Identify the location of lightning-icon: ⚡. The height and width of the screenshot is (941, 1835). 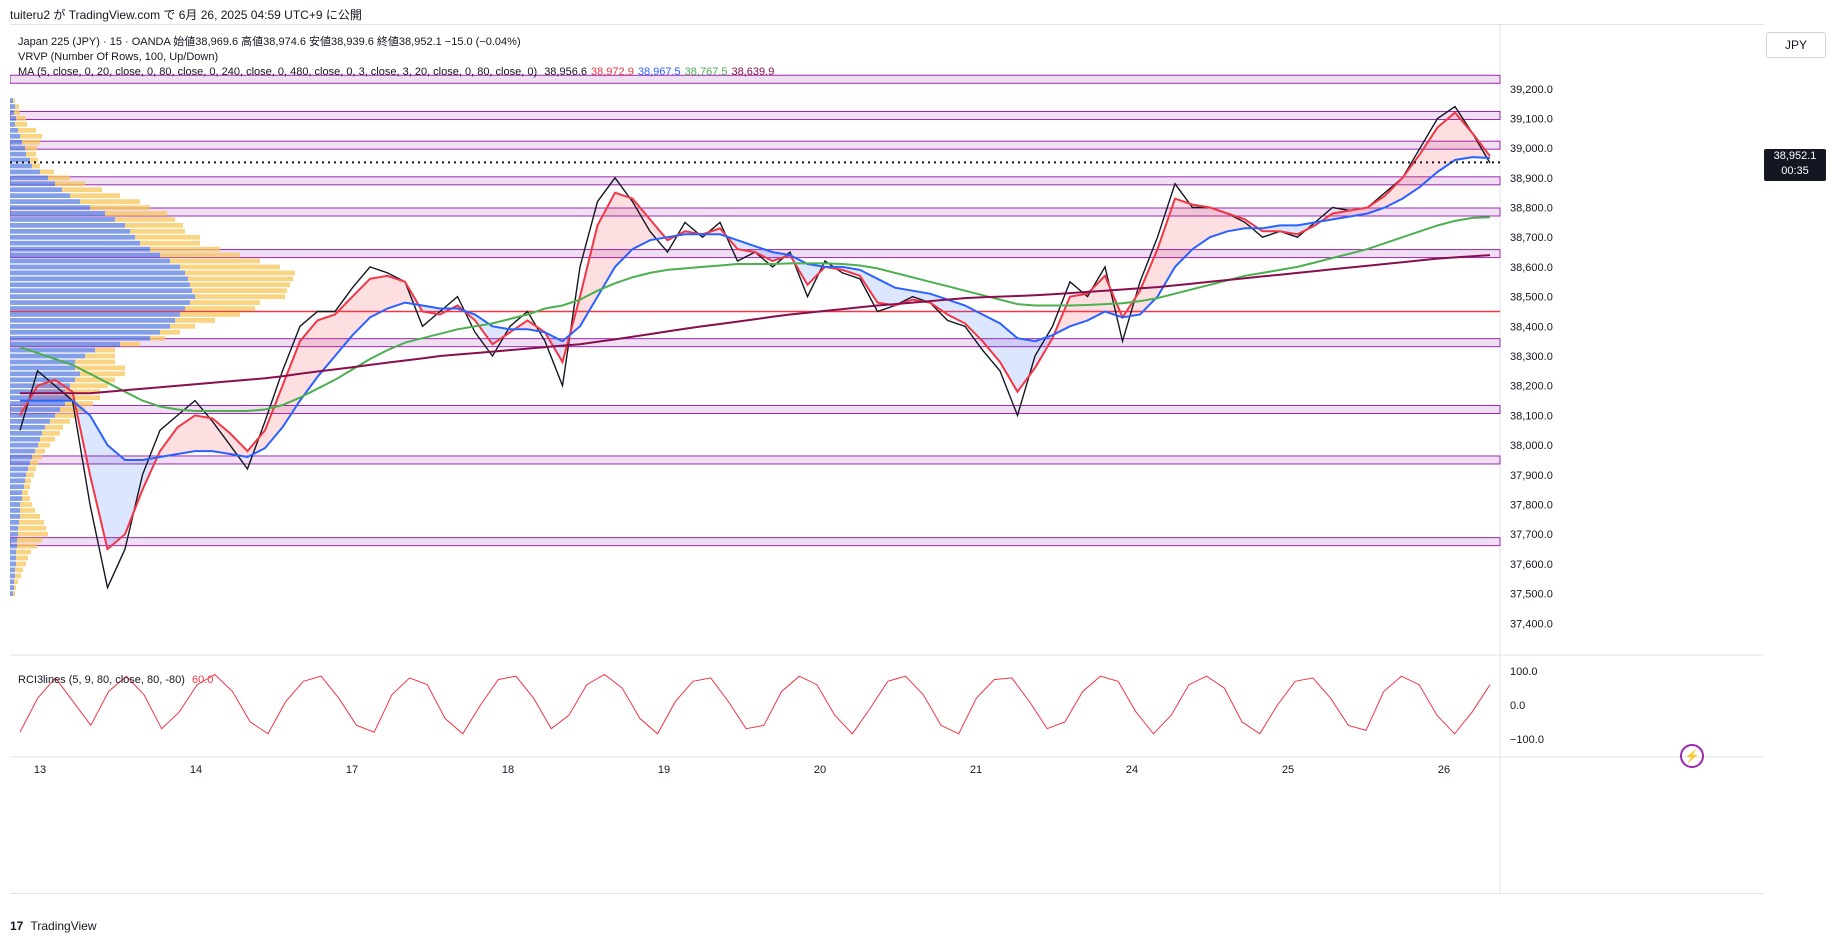
(1692, 756).